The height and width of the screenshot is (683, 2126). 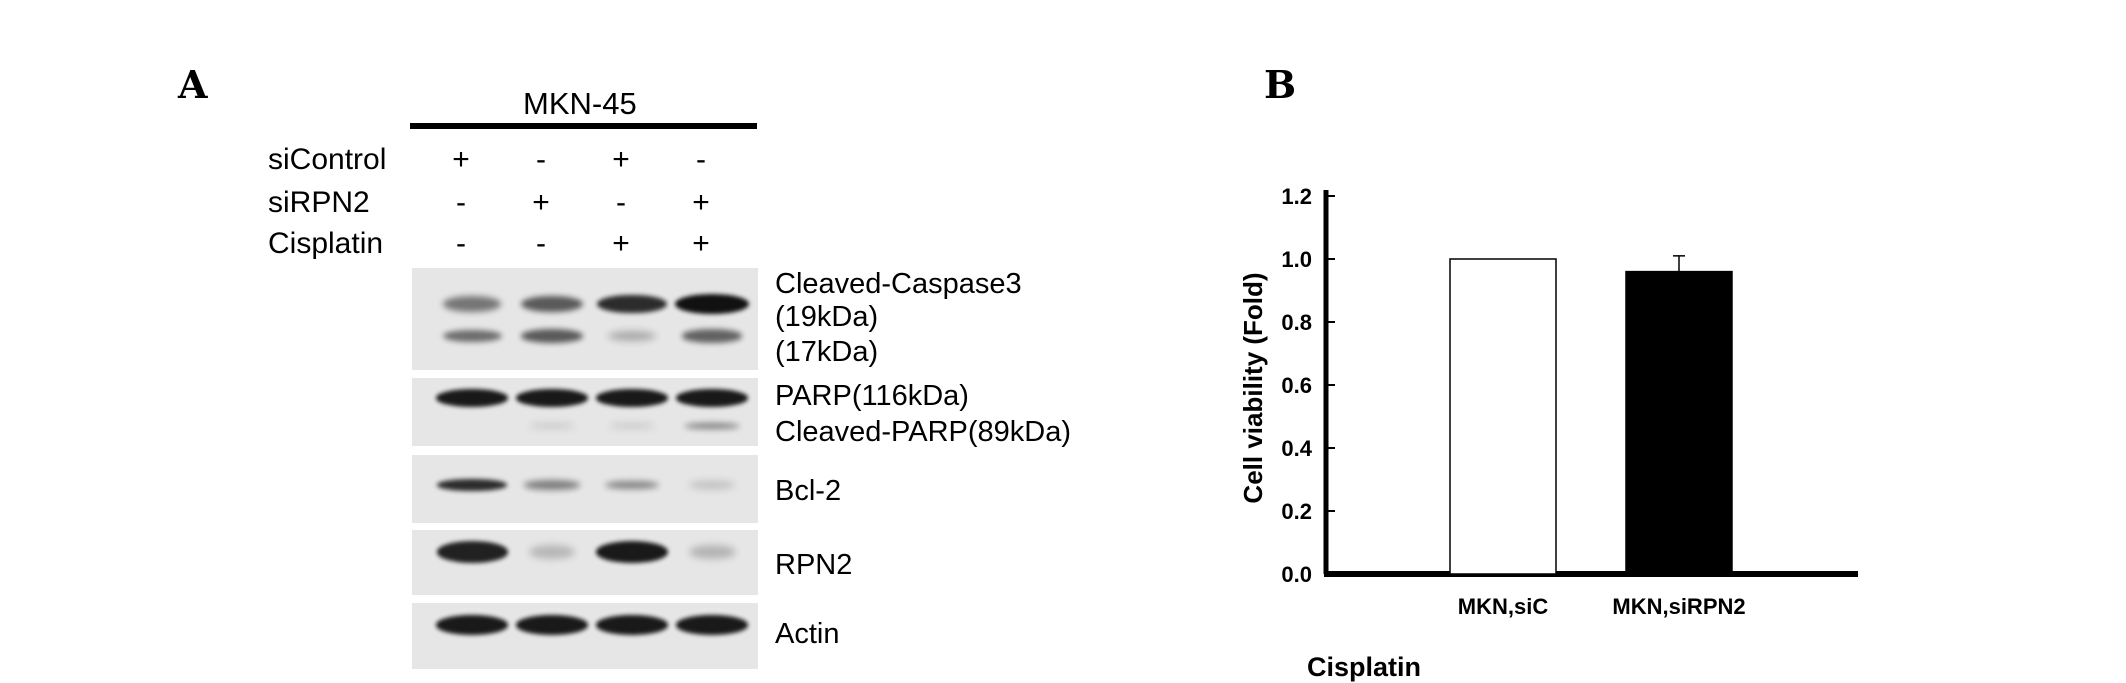 I want to click on label-bcl2: Bcl-2, so click(x=808, y=491).